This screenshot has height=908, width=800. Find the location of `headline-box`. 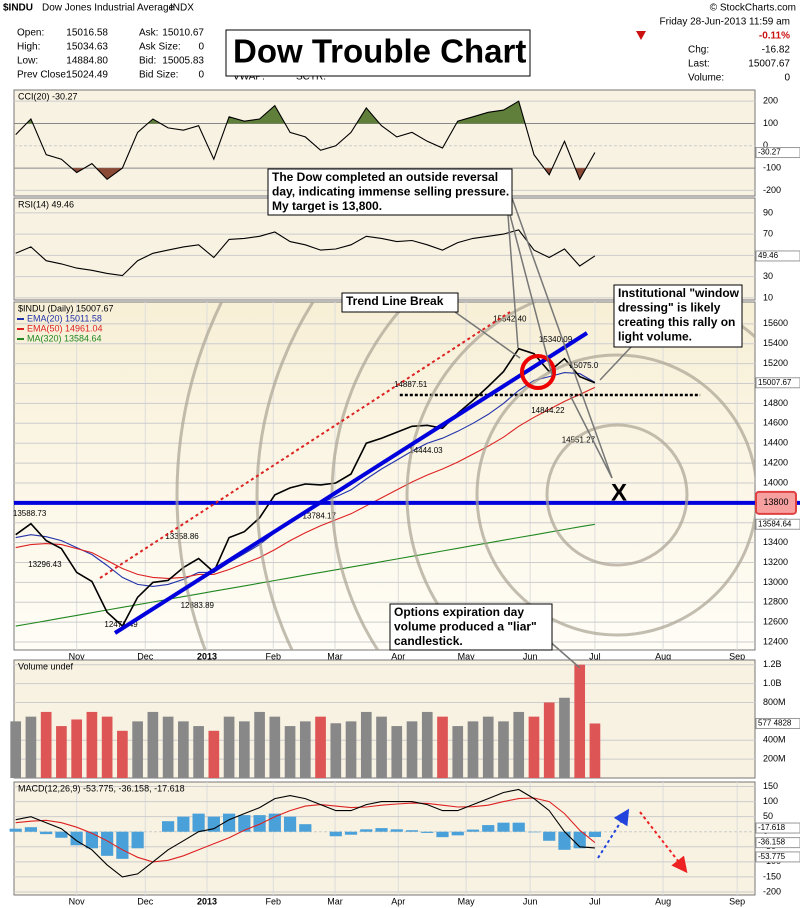

headline-box is located at coordinates (378, 53).